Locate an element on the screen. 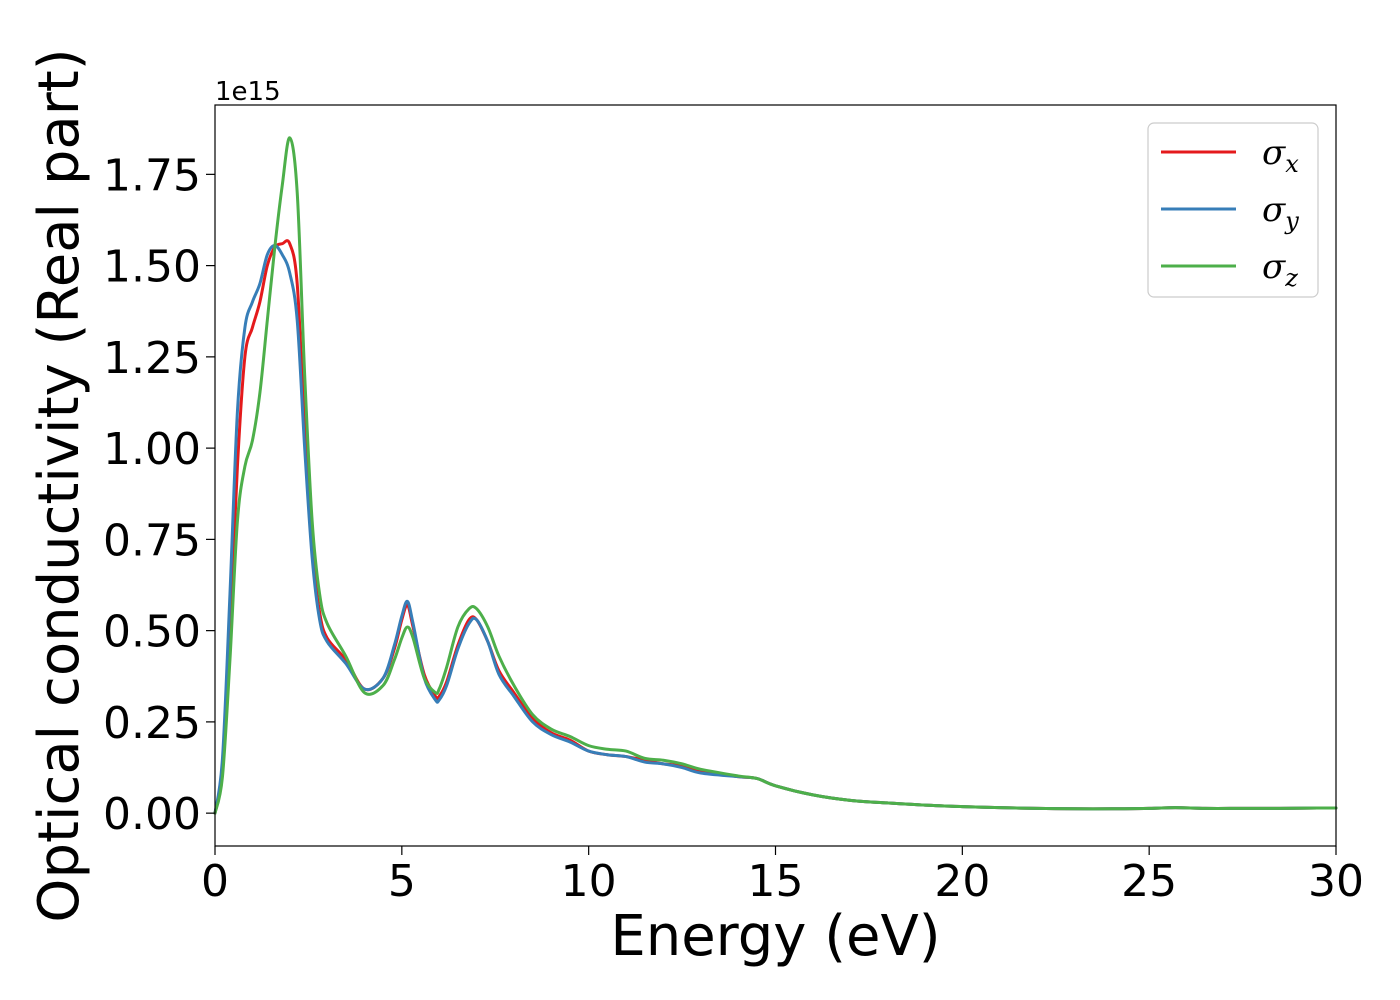  y-tick-label: 0.25 is located at coordinates (152, 723).